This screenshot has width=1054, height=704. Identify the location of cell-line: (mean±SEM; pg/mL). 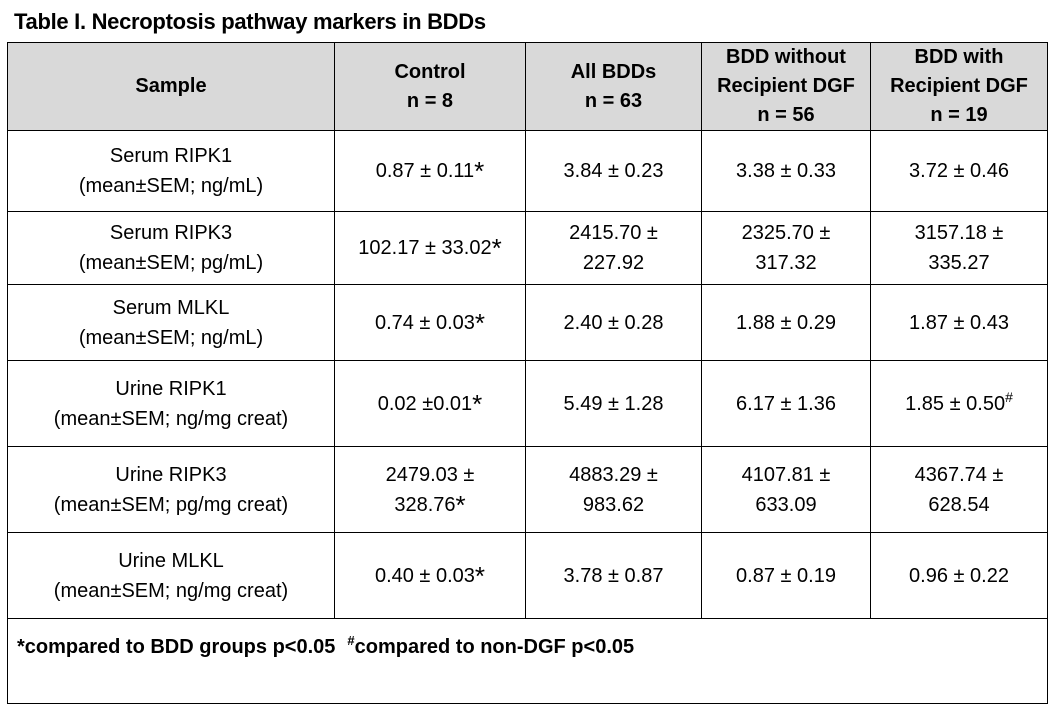
(171, 263).